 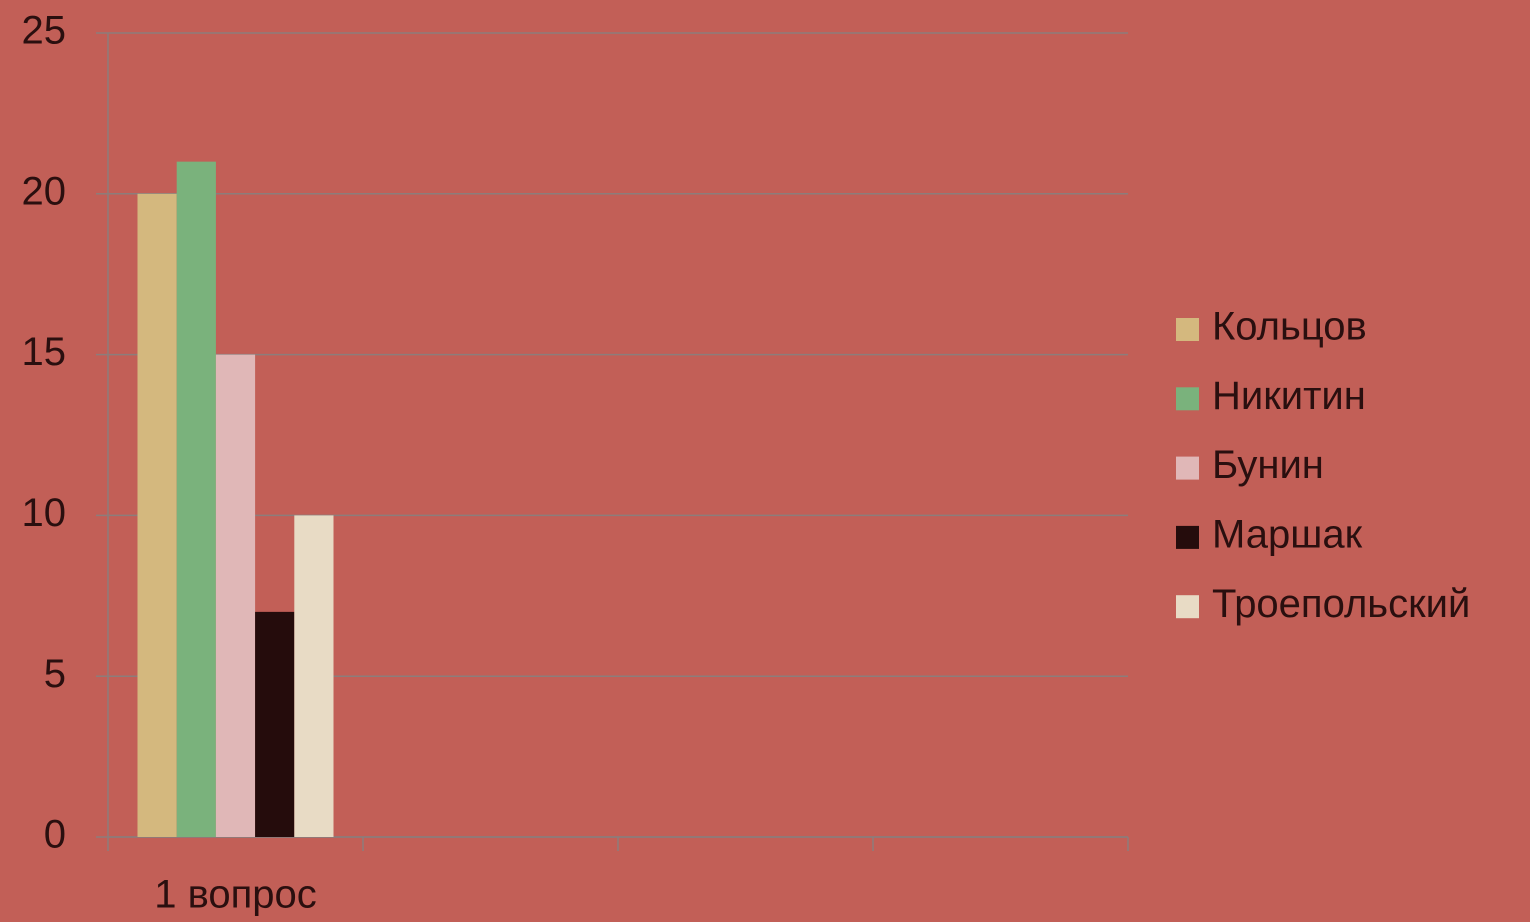 I want to click on legend-label: Троепольский, so click(x=1341, y=604).